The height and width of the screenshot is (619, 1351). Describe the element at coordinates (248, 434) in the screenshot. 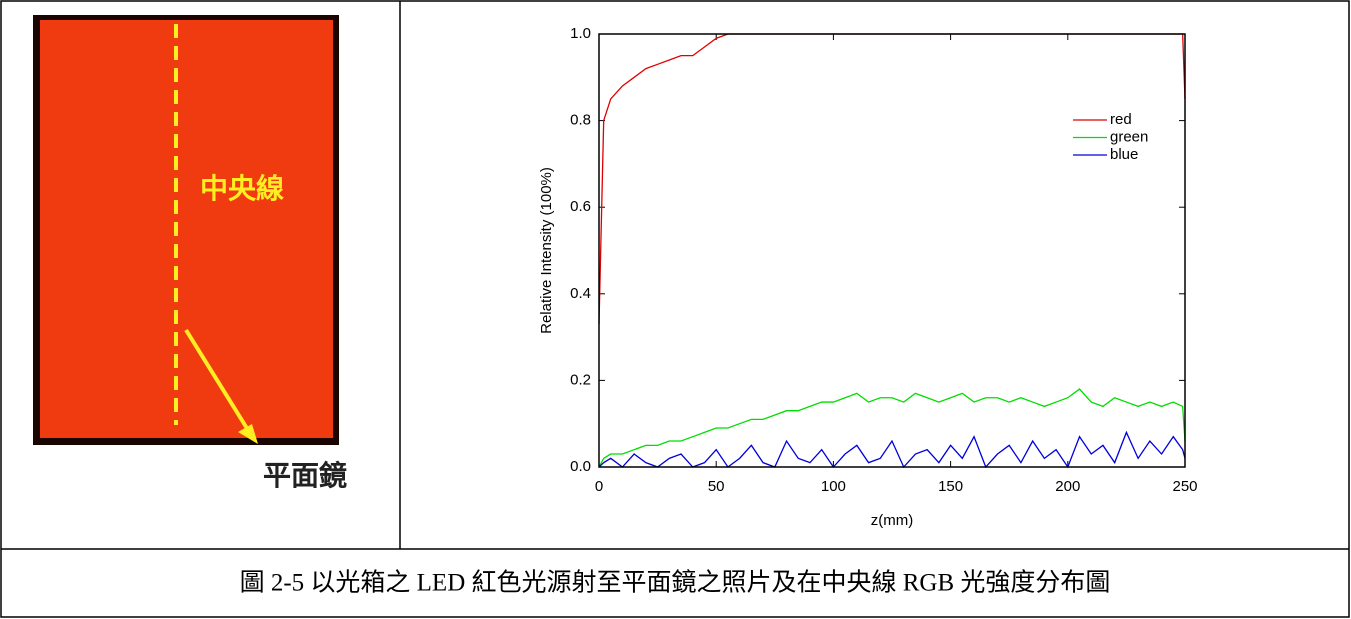

I see `arrow-head` at that location.